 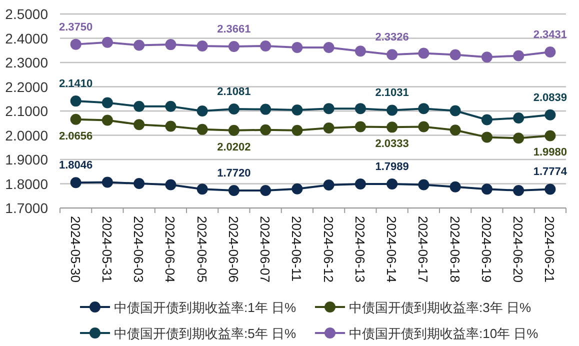 I want to click on x-tick-label: 2024-06-06, so click(x=233, y=249).